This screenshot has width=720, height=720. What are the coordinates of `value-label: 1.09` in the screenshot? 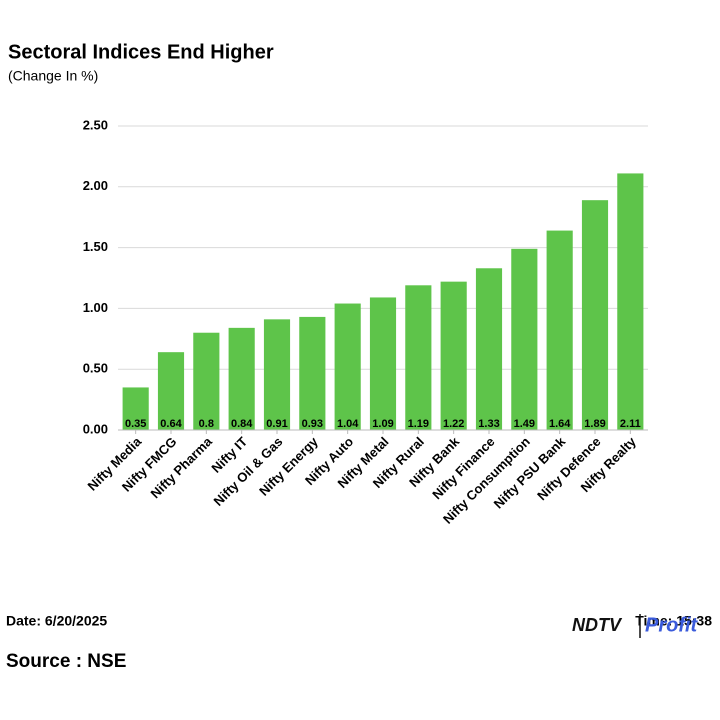 It's located at (382, 424).